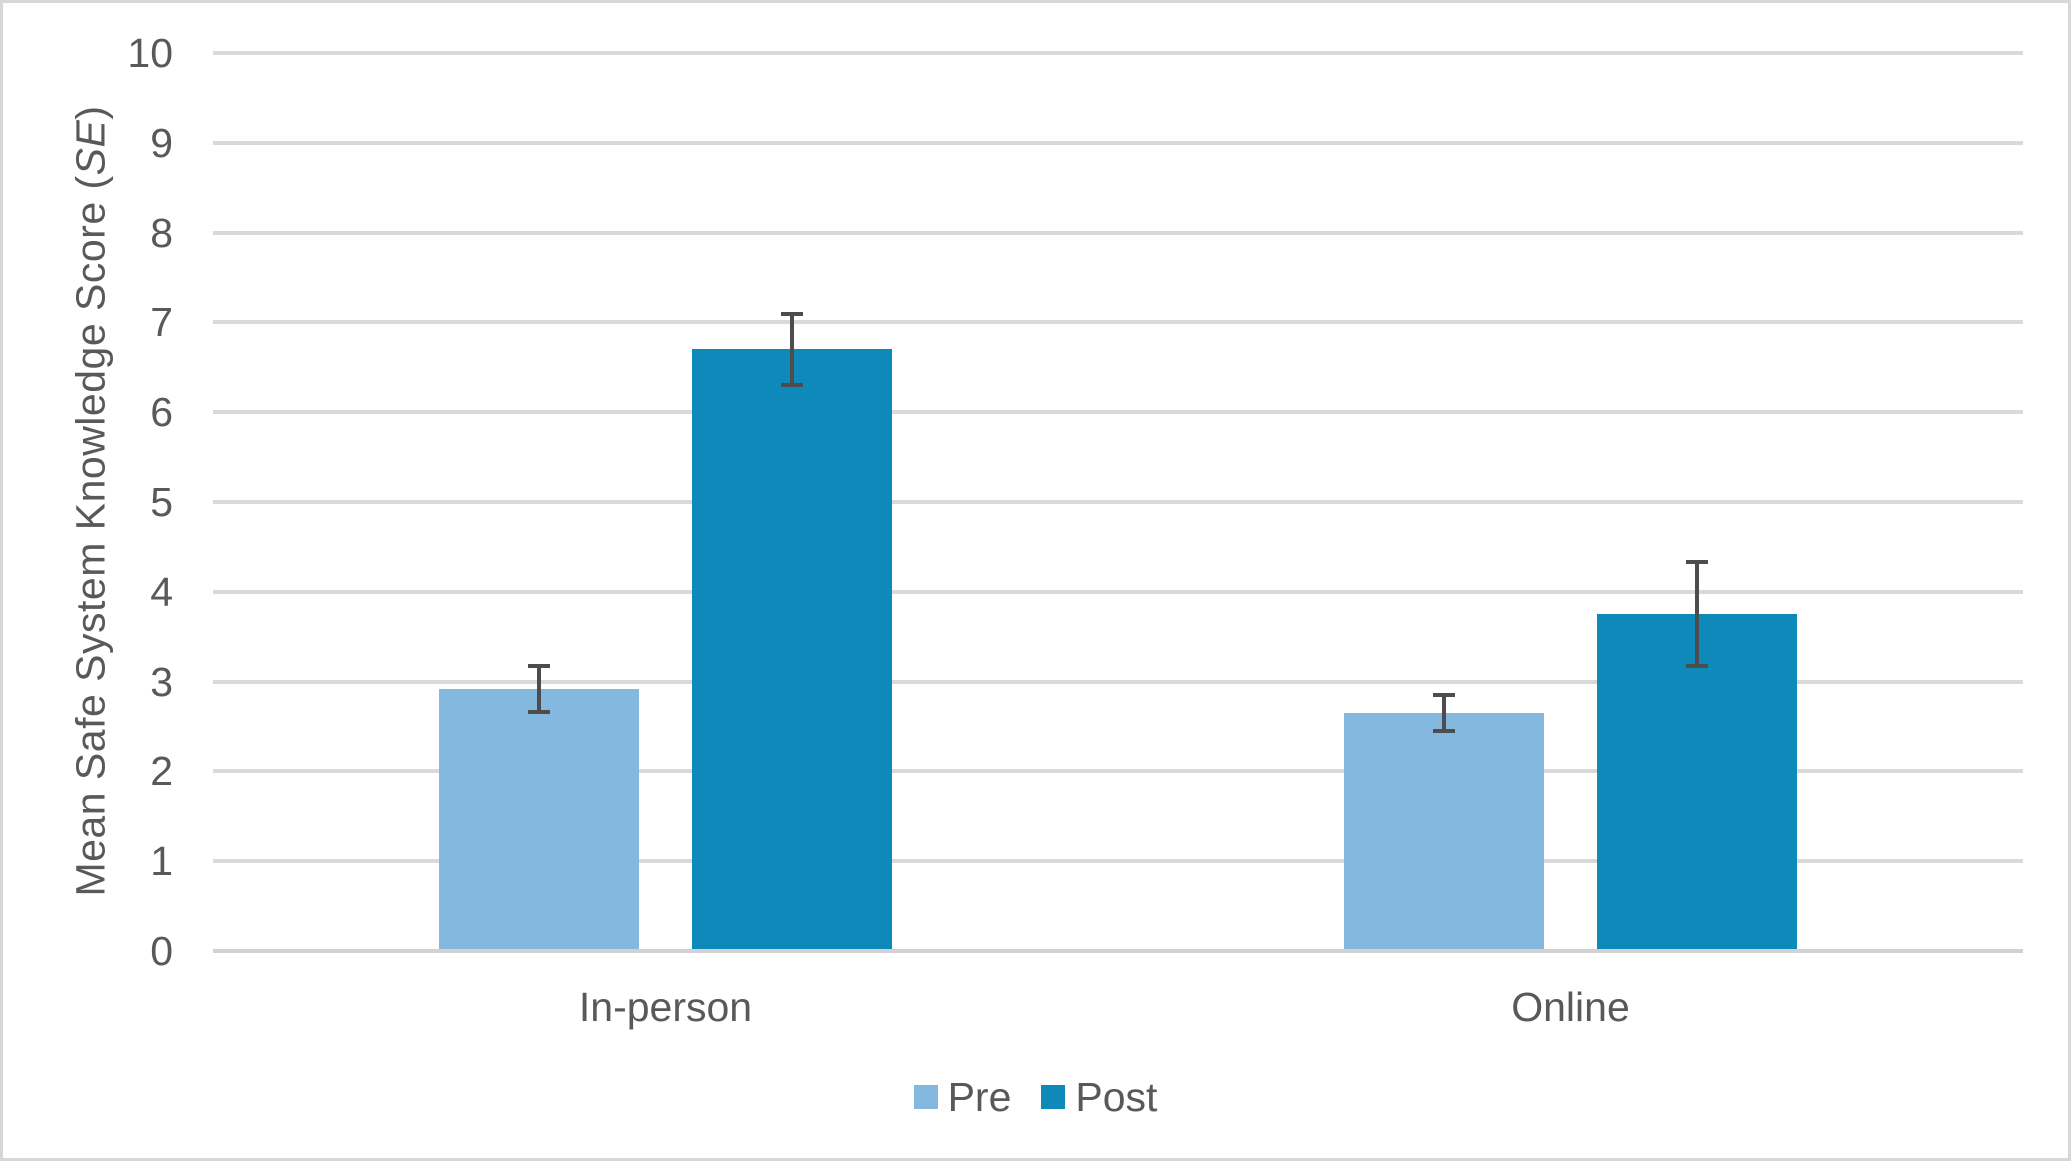  Describe the element at coordinates (665, 1007) in the screenshot. I see `x-category-label-in-person: In-person` at that location.